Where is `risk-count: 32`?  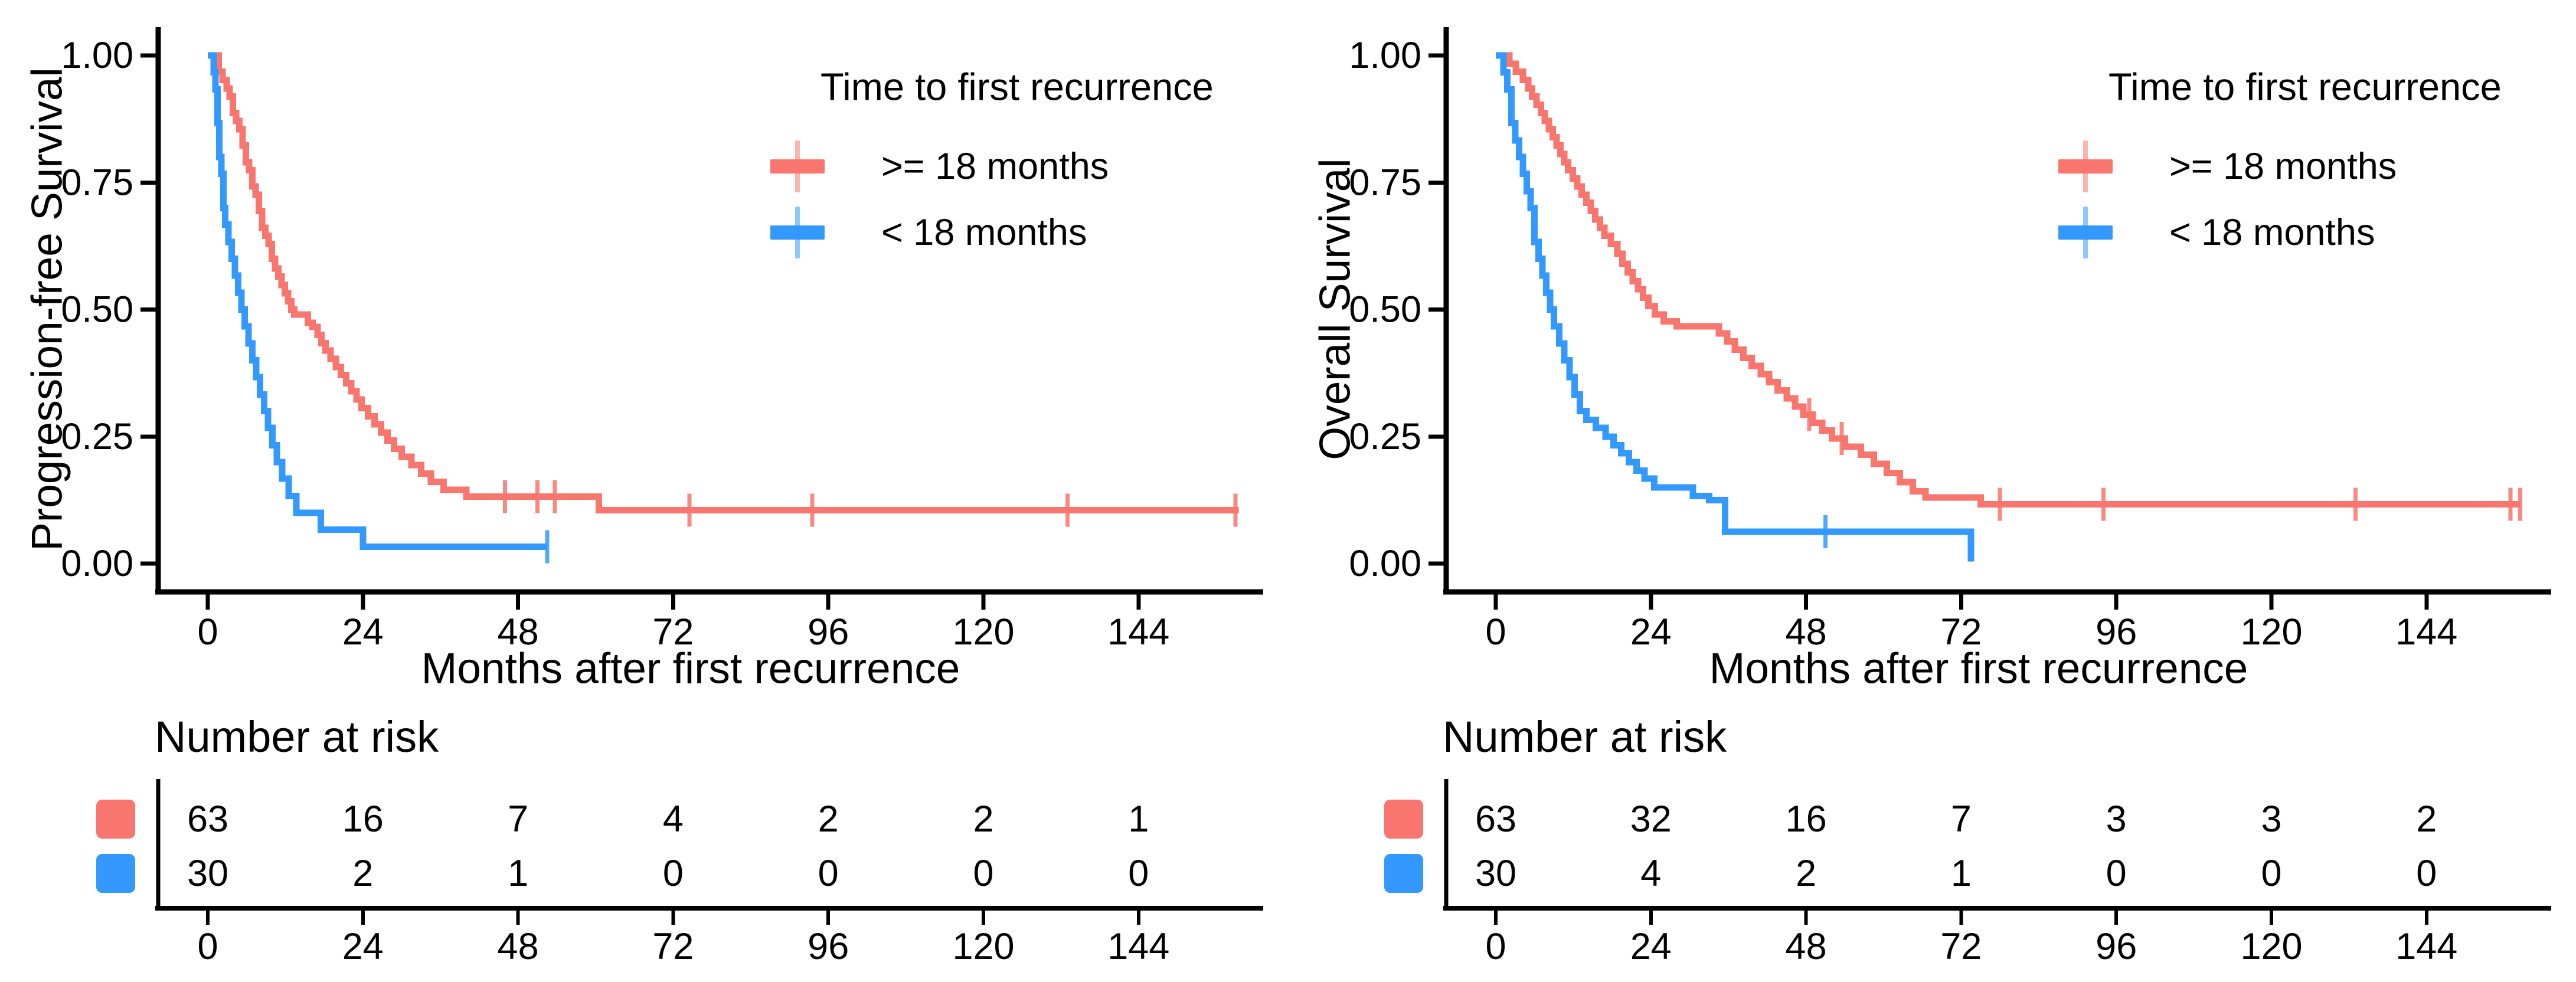 risk-count: 32 is located at coordinates (1651, 819).